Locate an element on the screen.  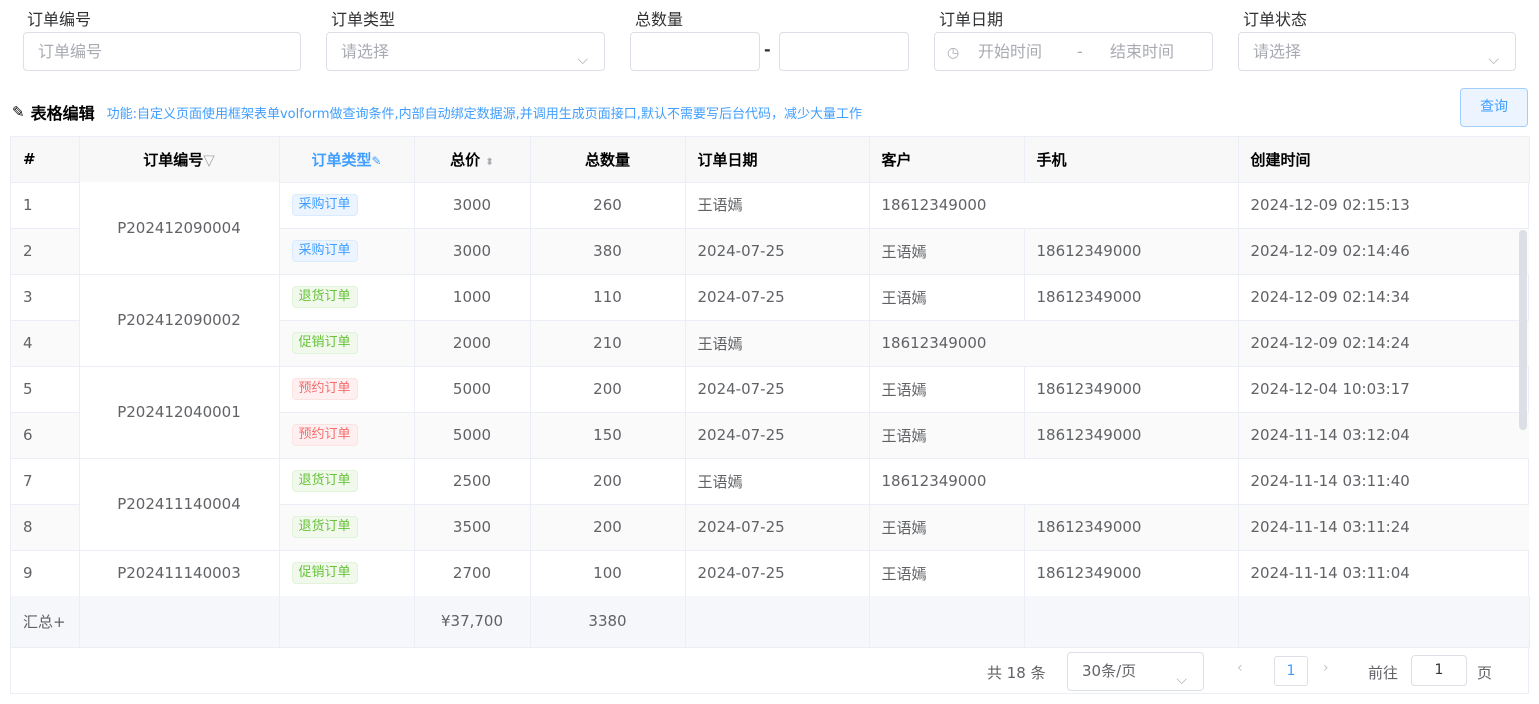
order-type-cell: 预约订单 is located at coordinates (347, 435).